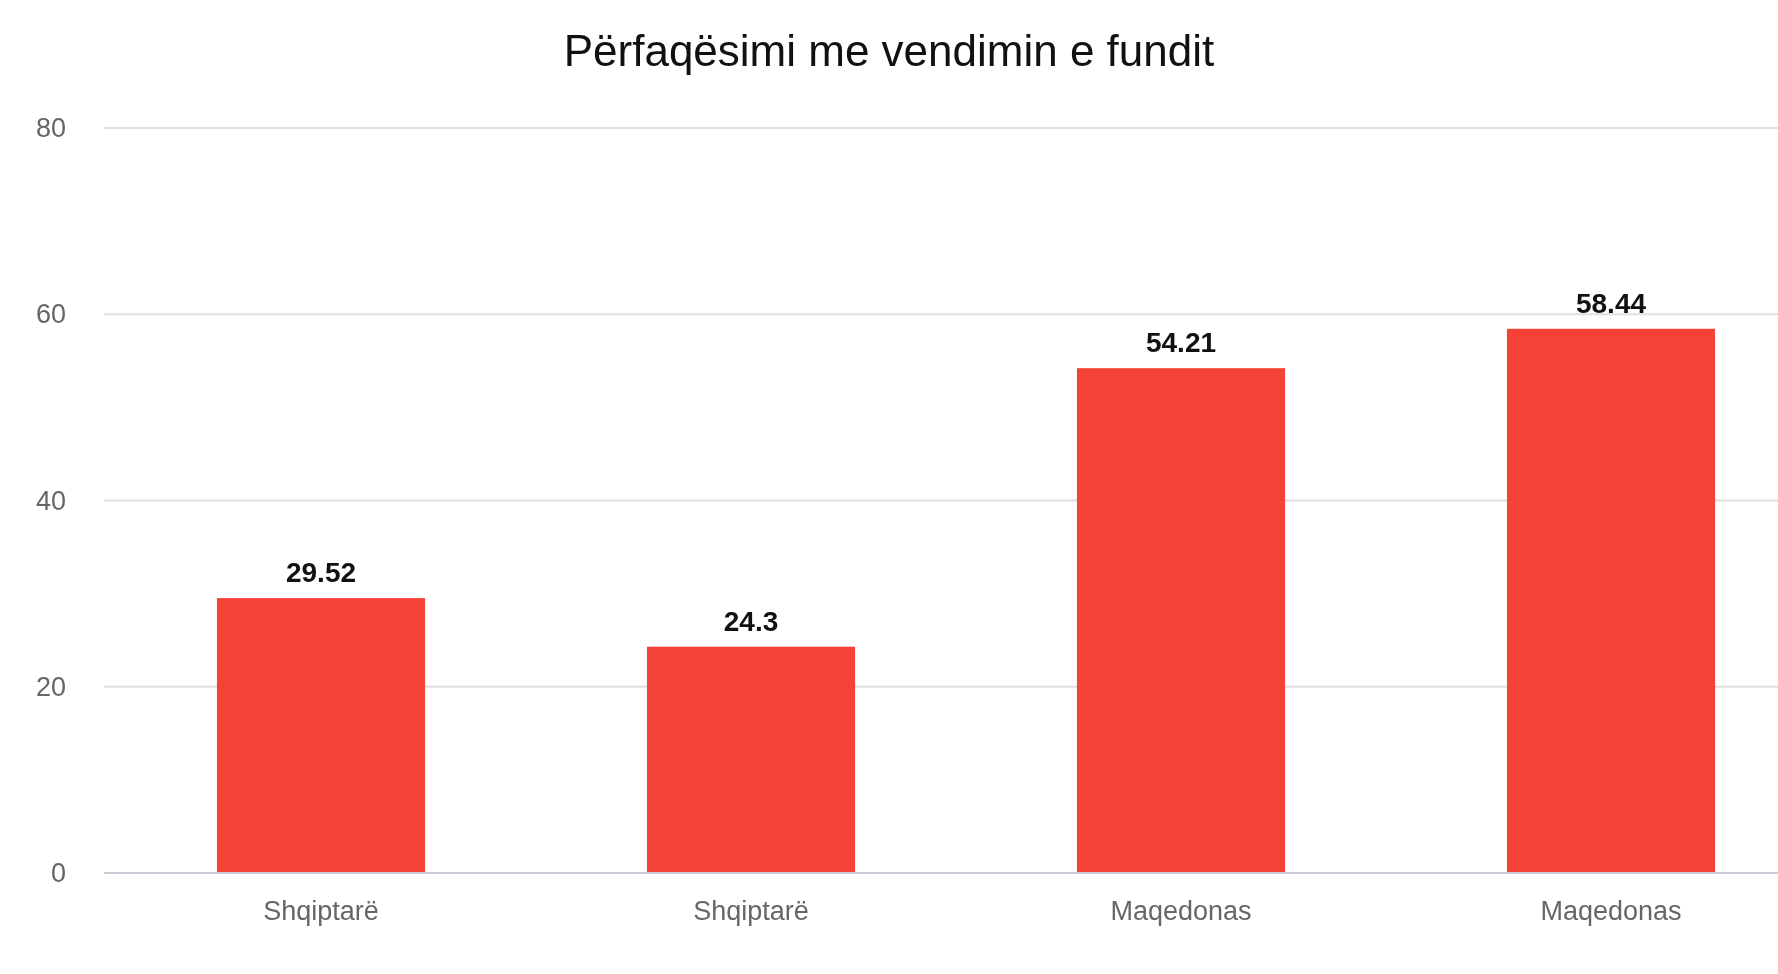 This screenshot has height=974, width=1778. I want to click on data-label: 24.3, so click(751, 621).